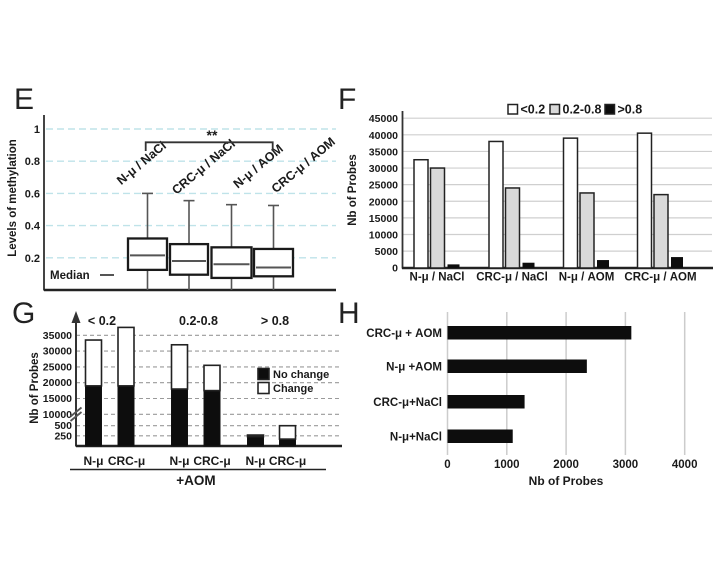  What do you see at coordinates (437, 278) in the screenshot?
I see `x-category-label: N-μ / NaCl` at bounding box center [437, 278].